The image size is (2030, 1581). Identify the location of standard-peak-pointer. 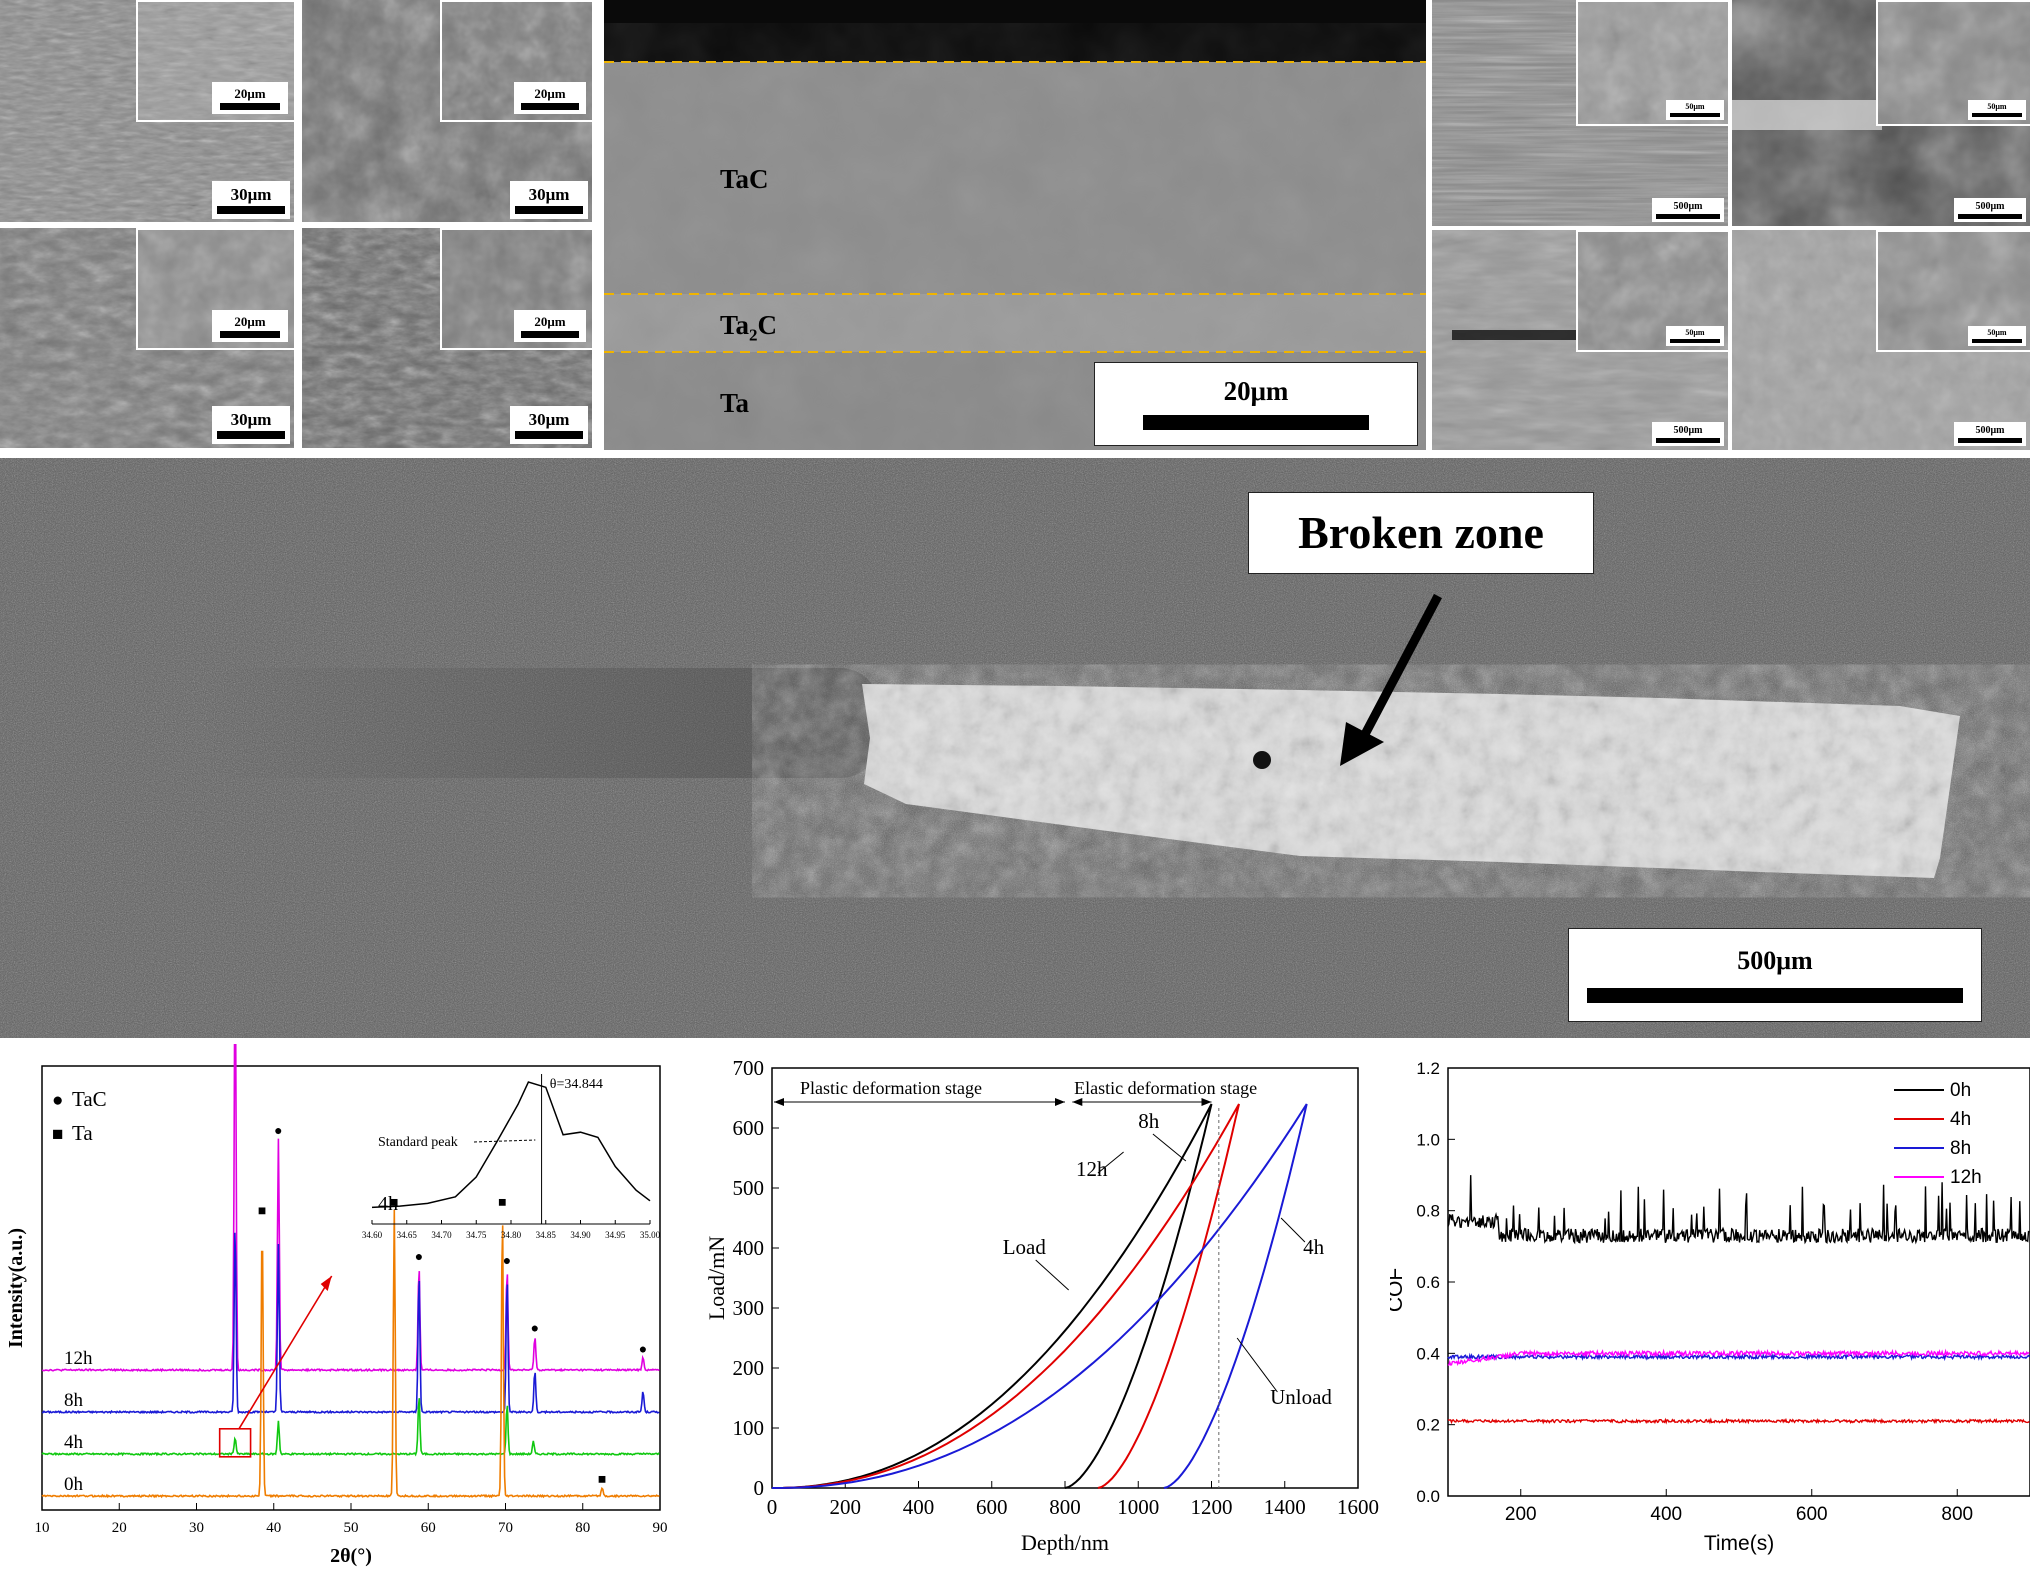
(504, 1141).